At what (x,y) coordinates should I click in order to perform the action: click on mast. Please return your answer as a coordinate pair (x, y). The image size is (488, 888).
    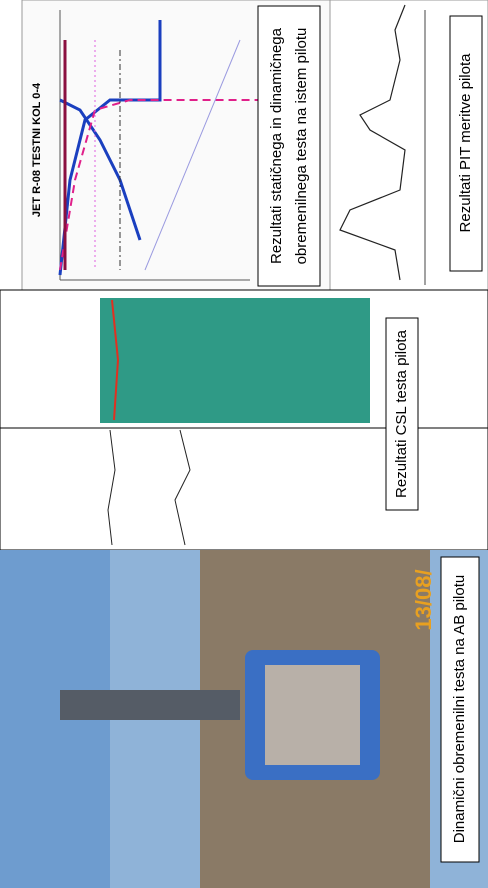
    Looking at the image, I should click on (150, 705).